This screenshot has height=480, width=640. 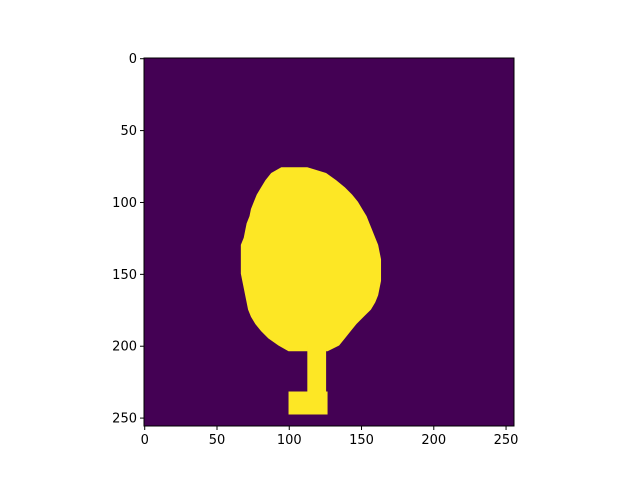 I want to click on y-tick-label: 100, so click(x=124, y=203).